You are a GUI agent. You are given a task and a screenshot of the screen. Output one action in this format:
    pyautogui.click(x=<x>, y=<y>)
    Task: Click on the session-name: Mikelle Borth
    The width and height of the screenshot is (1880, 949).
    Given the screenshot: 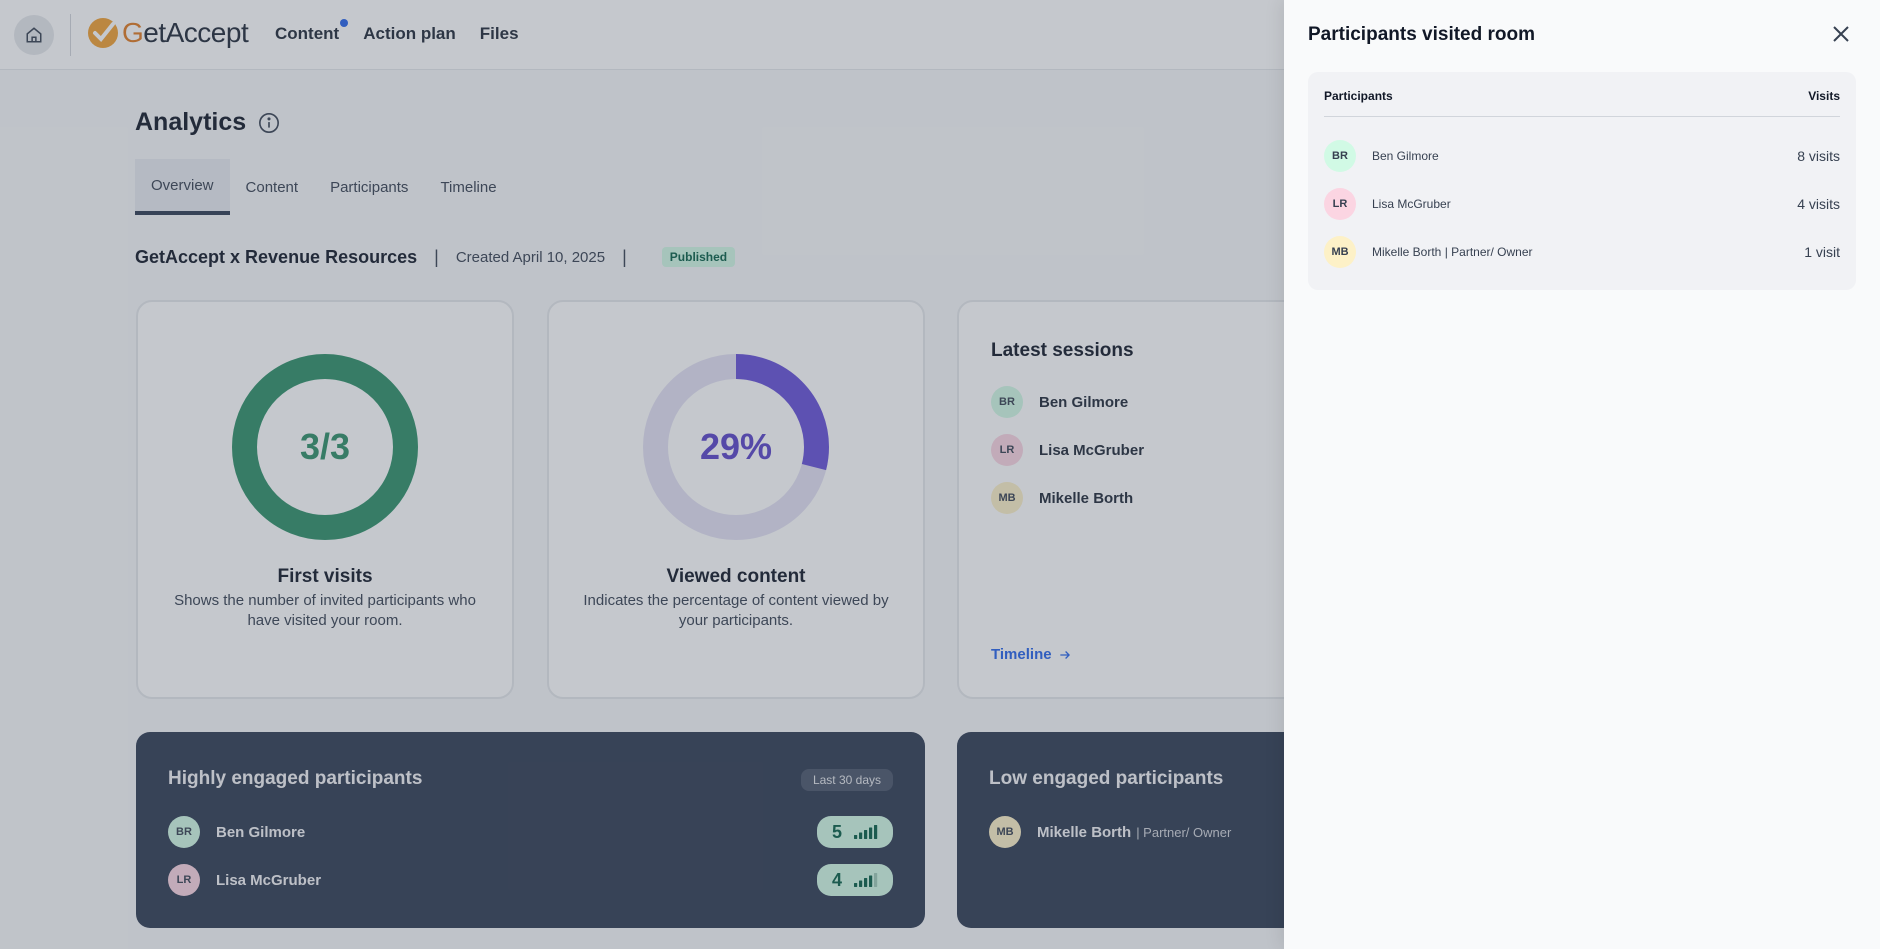 What is the action you would take?
    pyautogui.click(x=1086, y=498)
    